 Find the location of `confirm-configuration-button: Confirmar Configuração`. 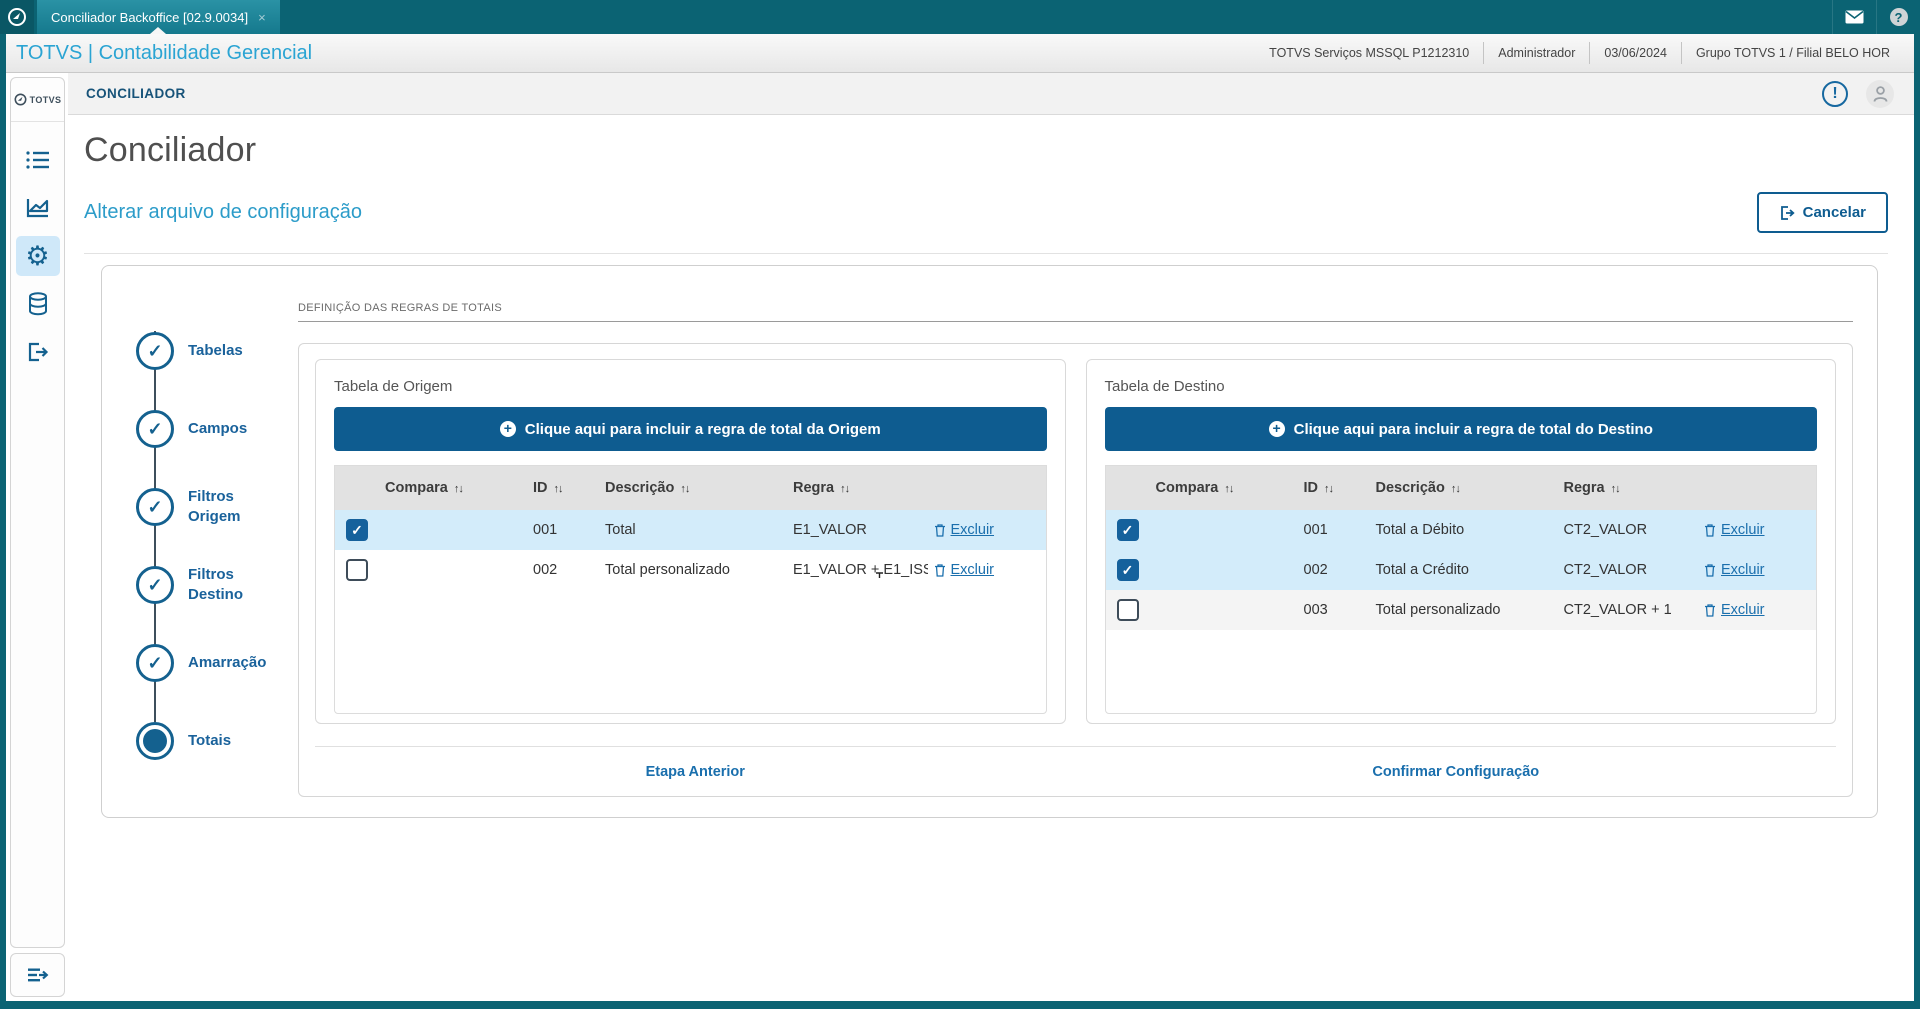

confirm-configuration-button: Confirmar Configuração is located at coordinates (1456, 771).